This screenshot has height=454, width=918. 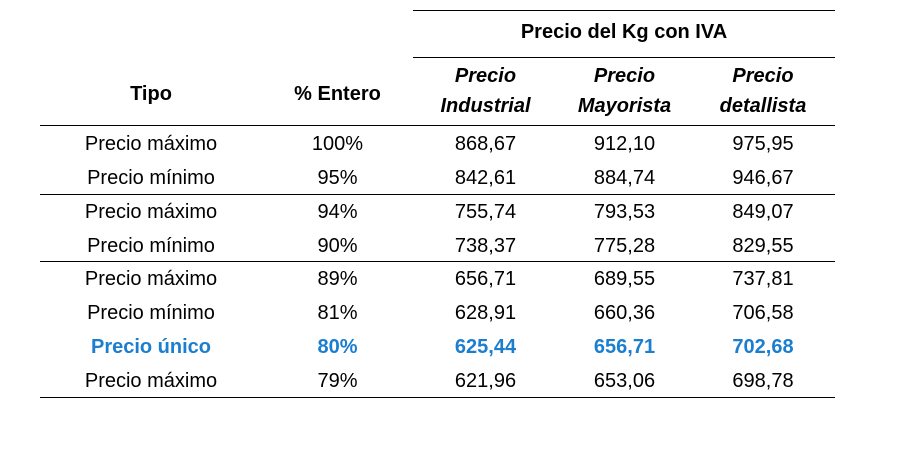 I want to click on col-header-detallista: Precio detallista, so click(x=763, y=91).